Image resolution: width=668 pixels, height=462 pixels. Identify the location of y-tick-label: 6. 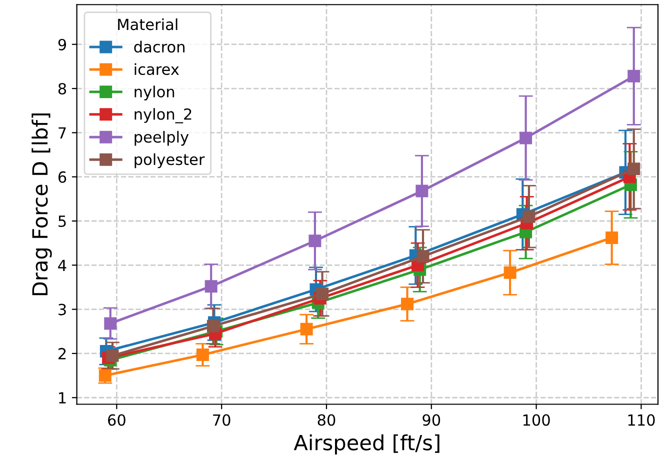
(62, 177).